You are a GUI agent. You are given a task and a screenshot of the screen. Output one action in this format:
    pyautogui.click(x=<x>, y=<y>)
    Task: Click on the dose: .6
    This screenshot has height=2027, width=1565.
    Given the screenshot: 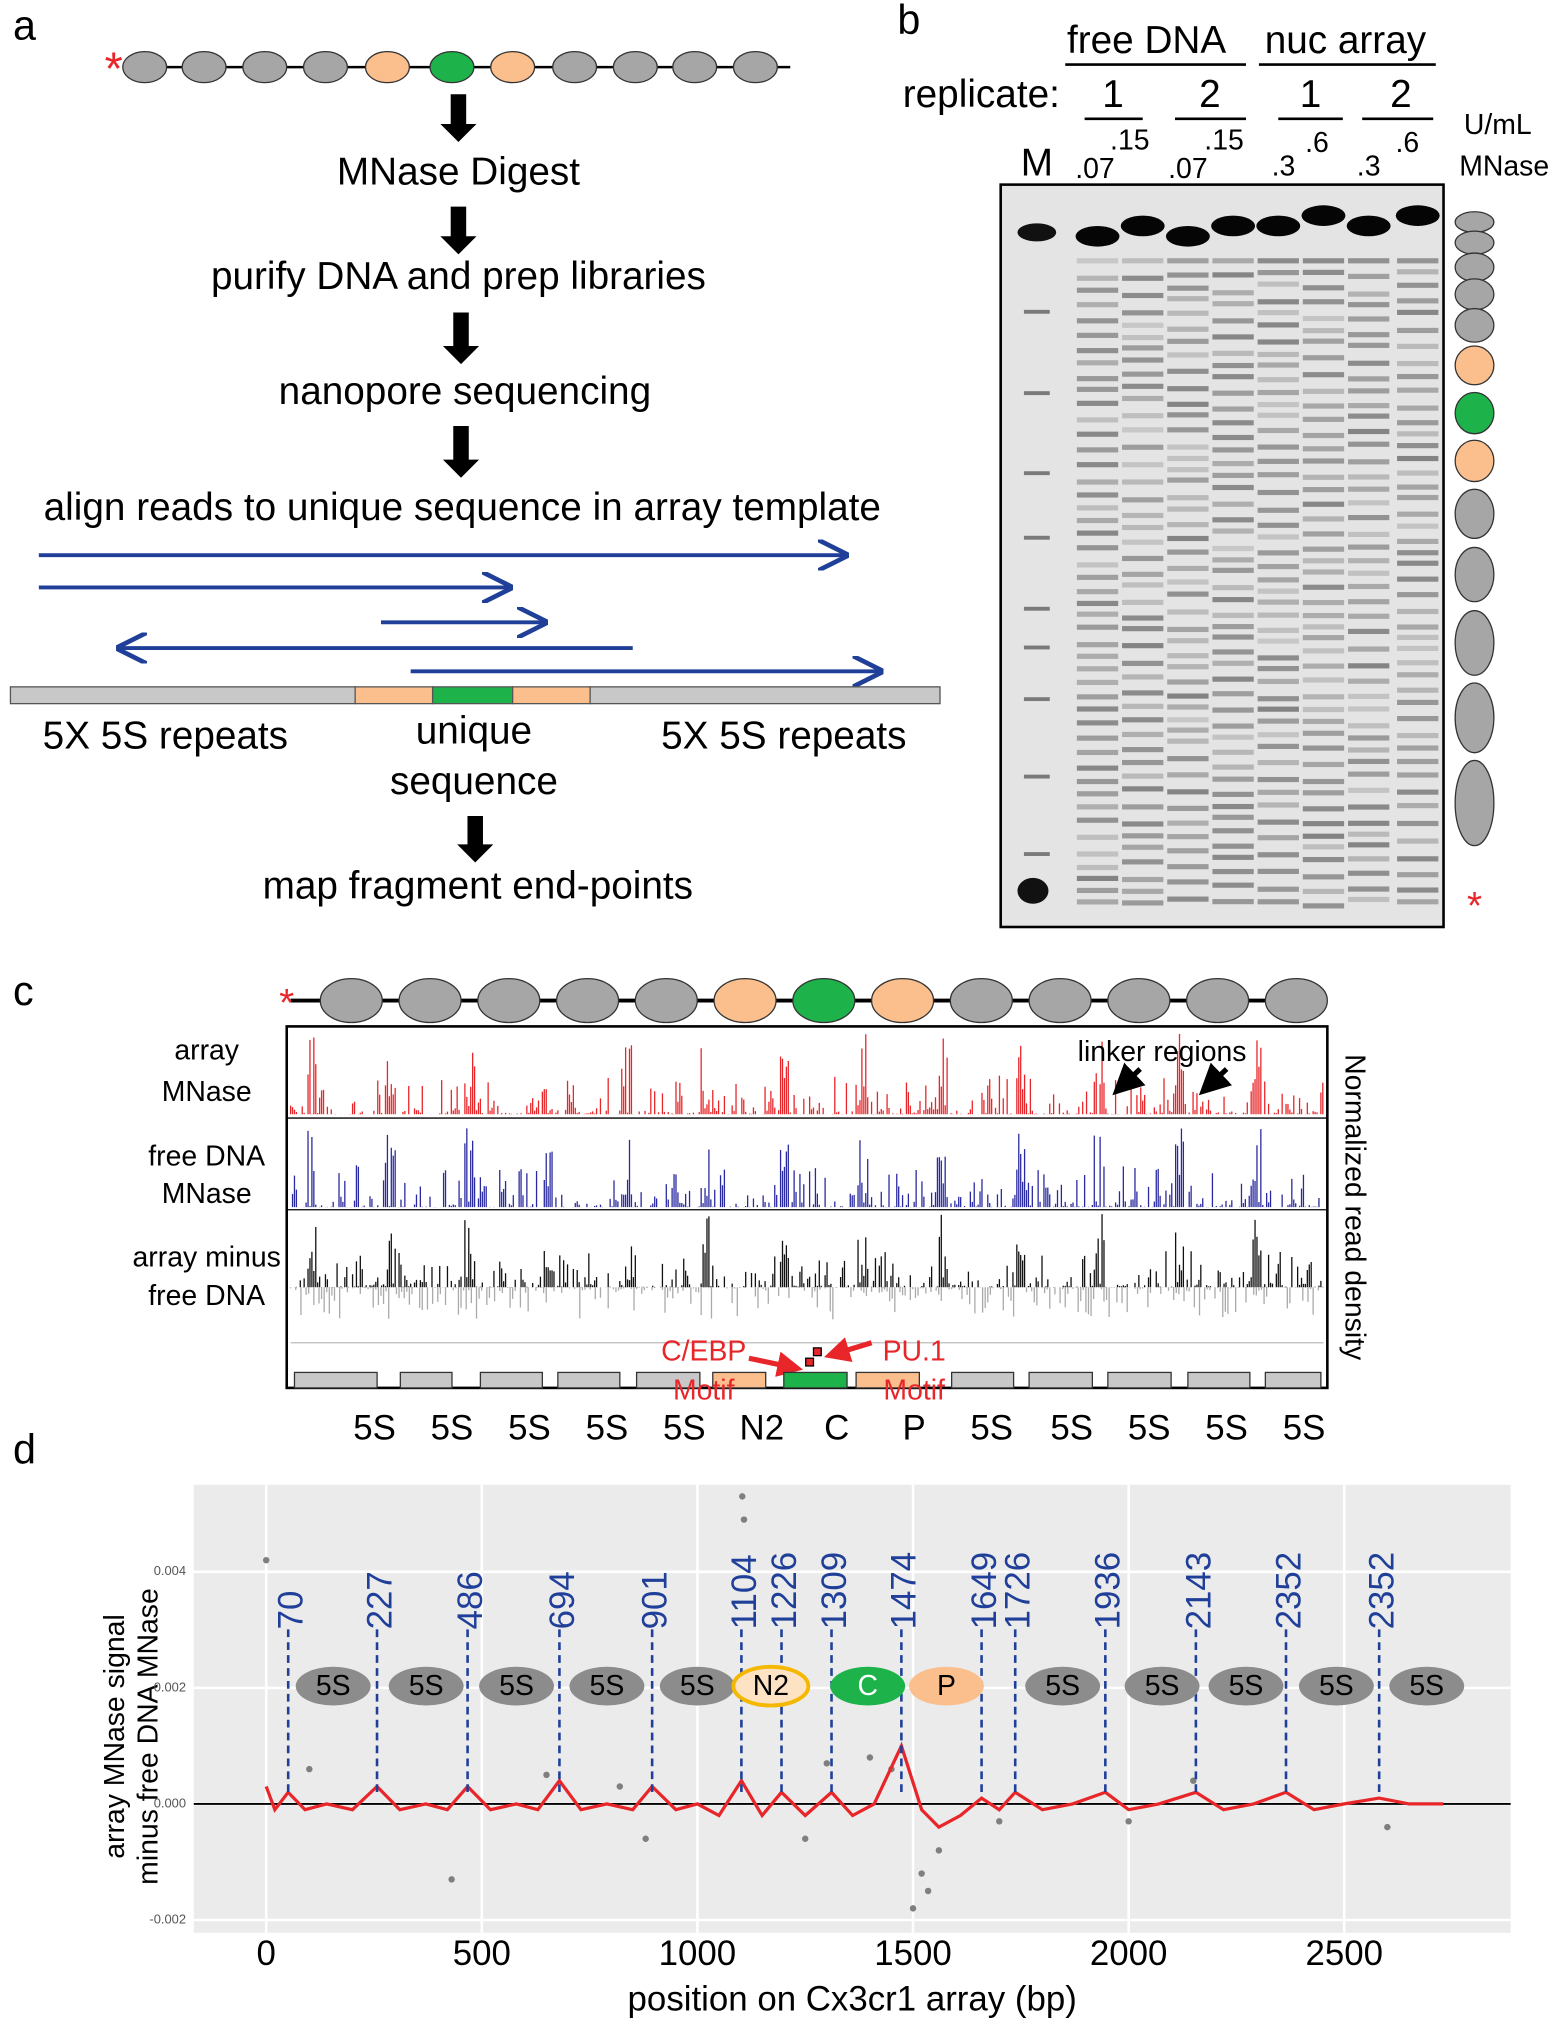 What is the action you would take?
    pyautogui.click(x=1317, y=143)
    